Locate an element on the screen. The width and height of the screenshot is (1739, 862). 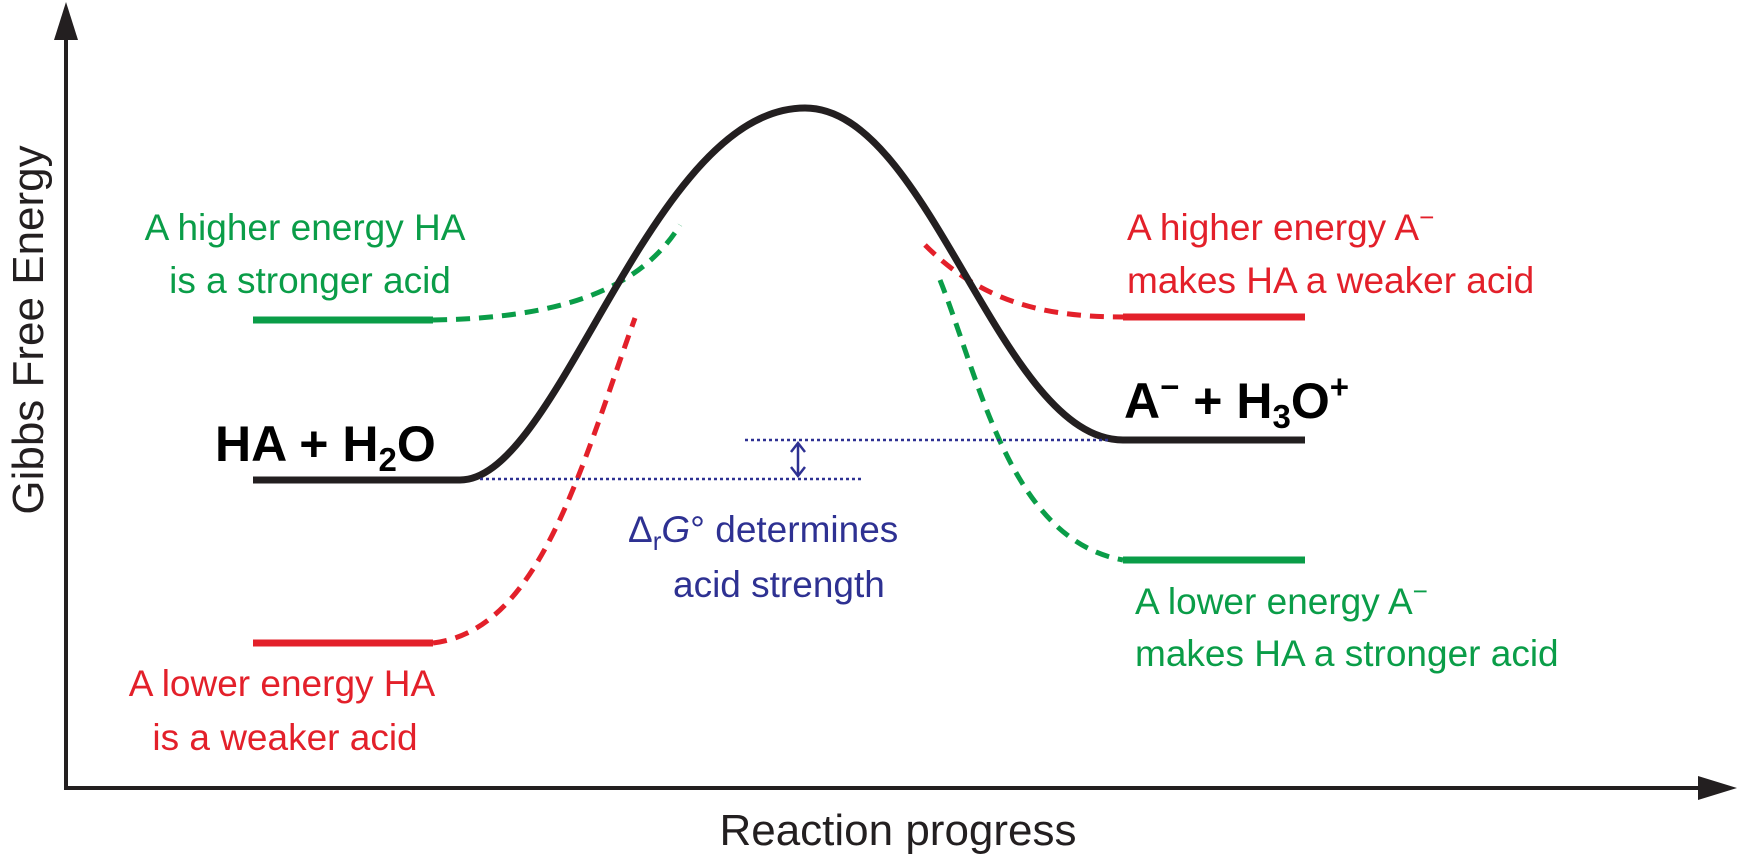
higher-a-dashed-curve is located at coordinates (1023, 281).